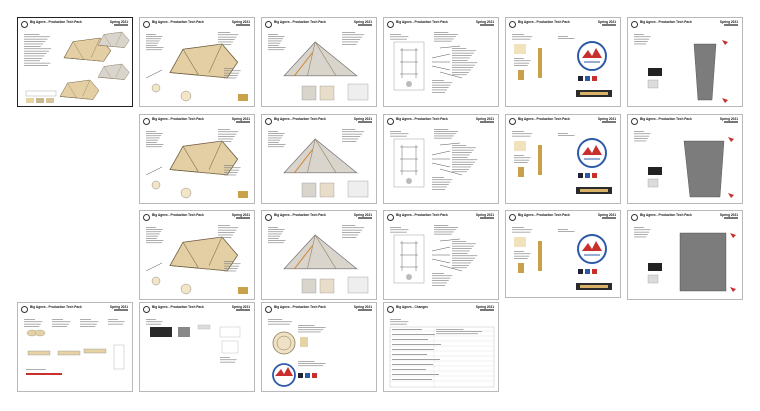 The image size is (760, 411). I want to click on page-title: Big Agnes - Changes, so click(412, 307).